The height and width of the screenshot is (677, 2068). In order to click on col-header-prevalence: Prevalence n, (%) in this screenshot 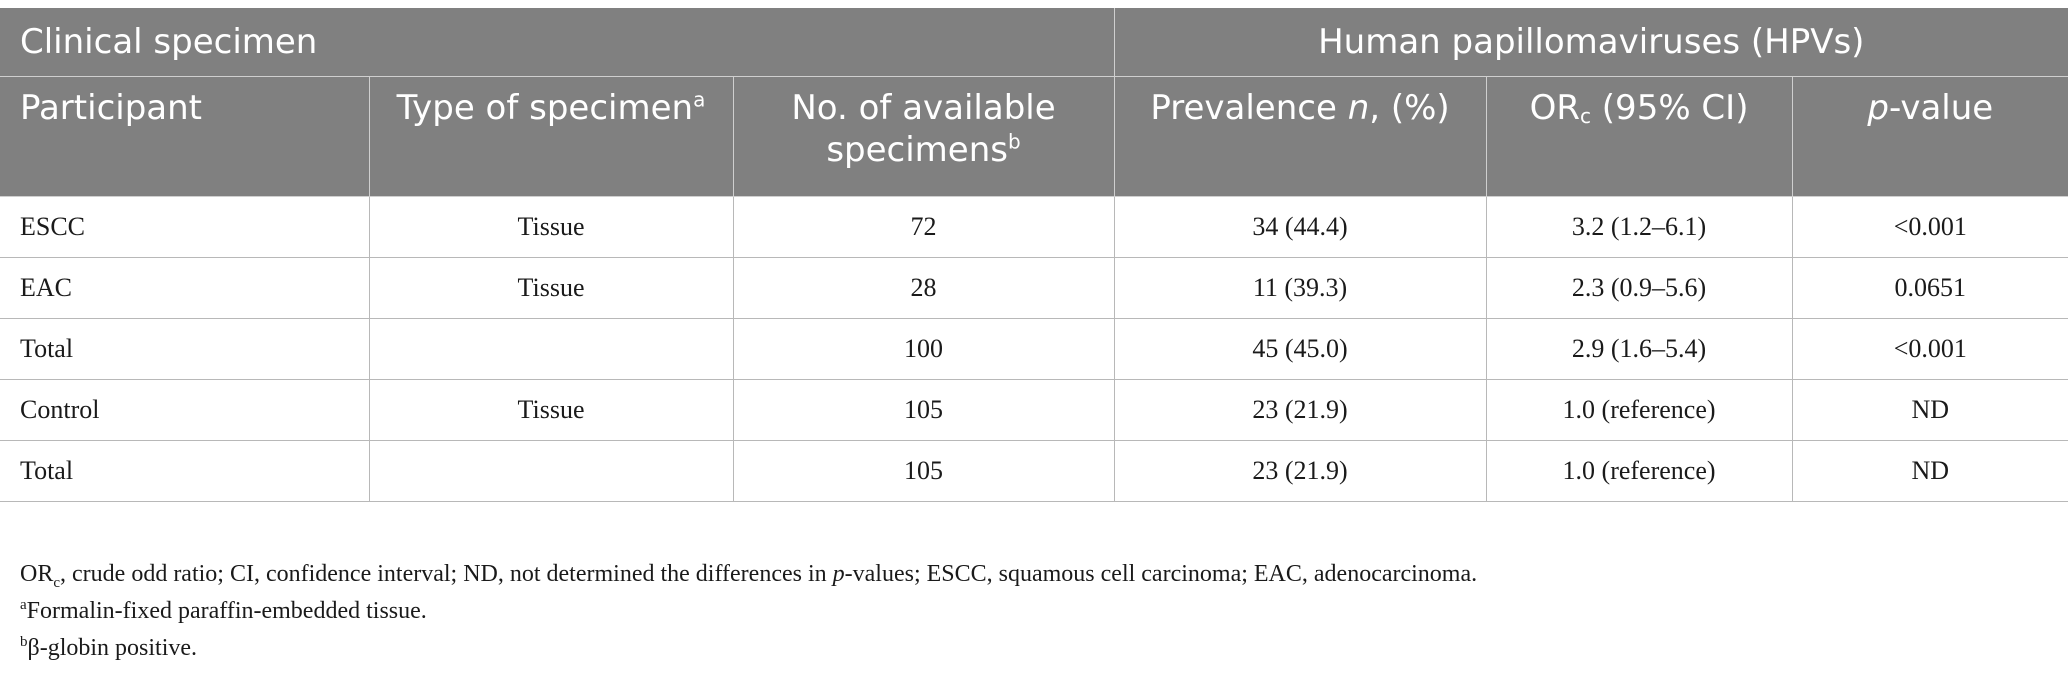, I will do `click(1300, 136)`.